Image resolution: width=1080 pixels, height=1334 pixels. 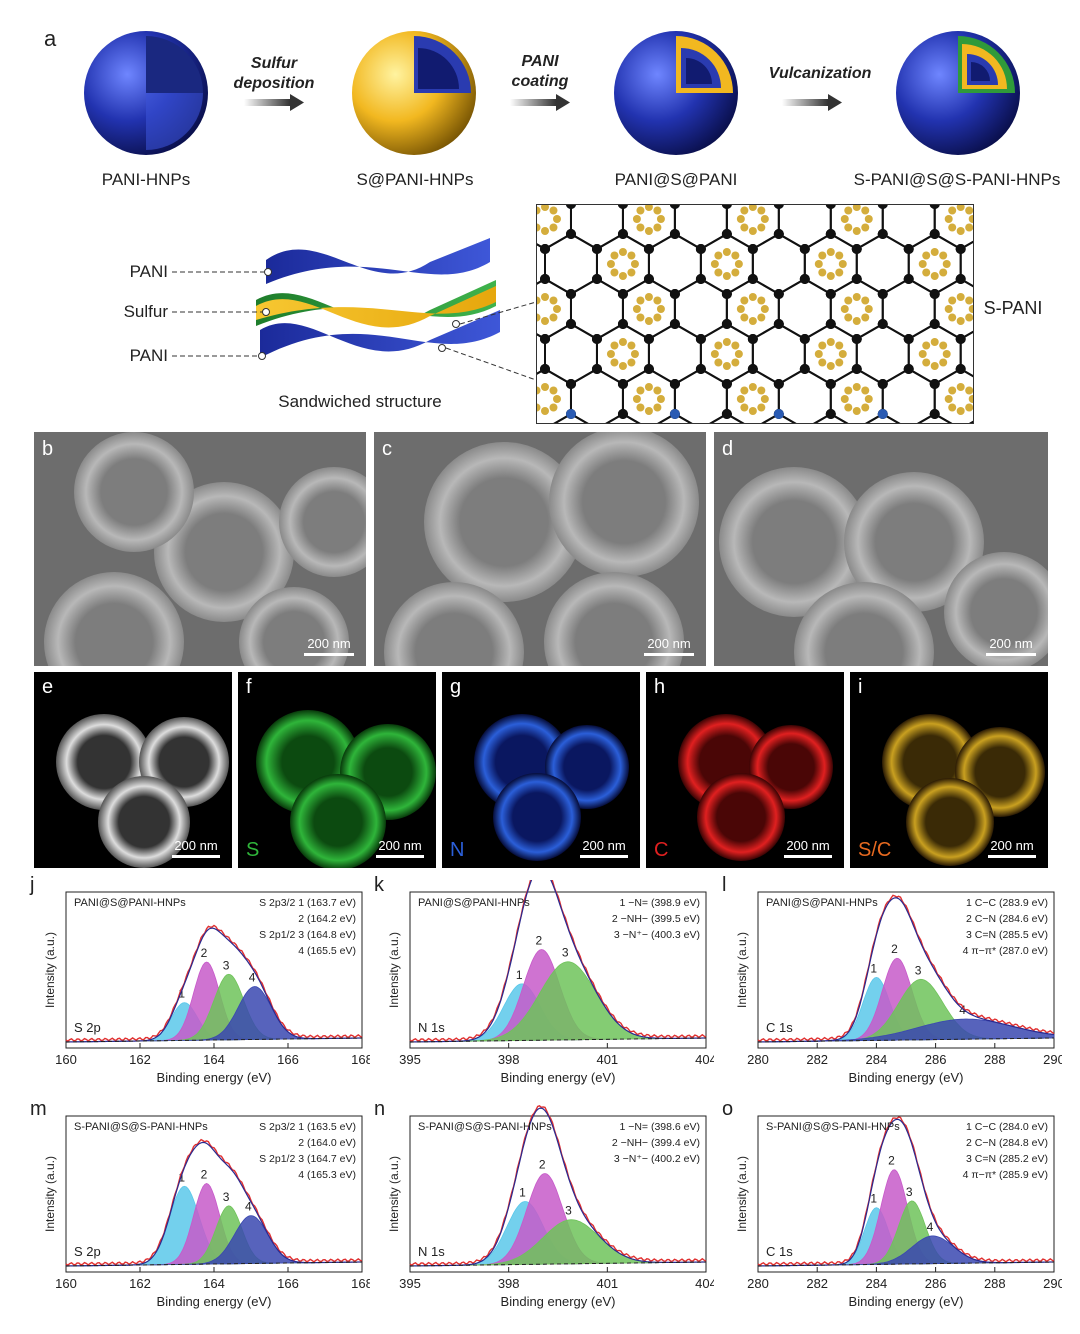 I want to click on x-tick-label: 284, so click(x=877, y=1059).